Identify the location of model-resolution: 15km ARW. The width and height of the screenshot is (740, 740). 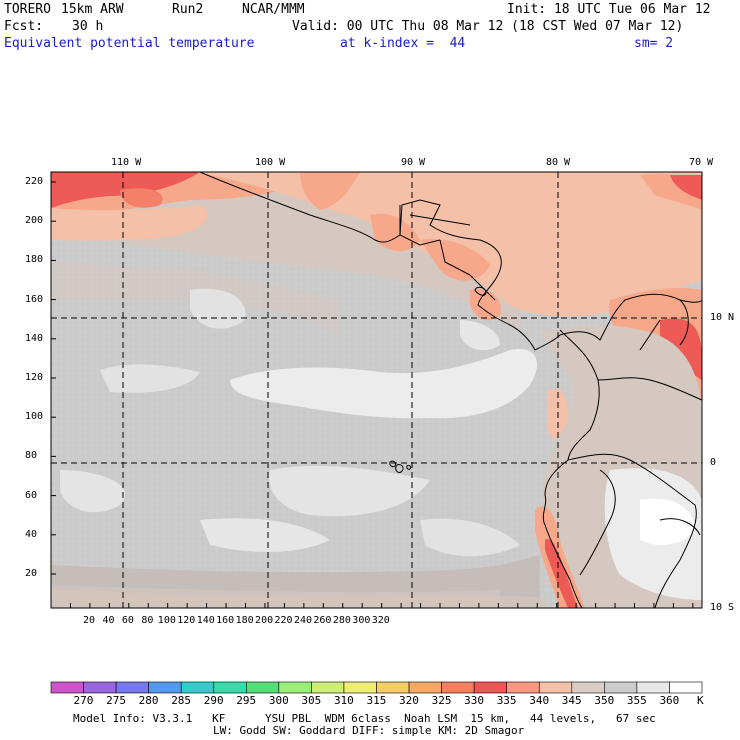
(92, 9).